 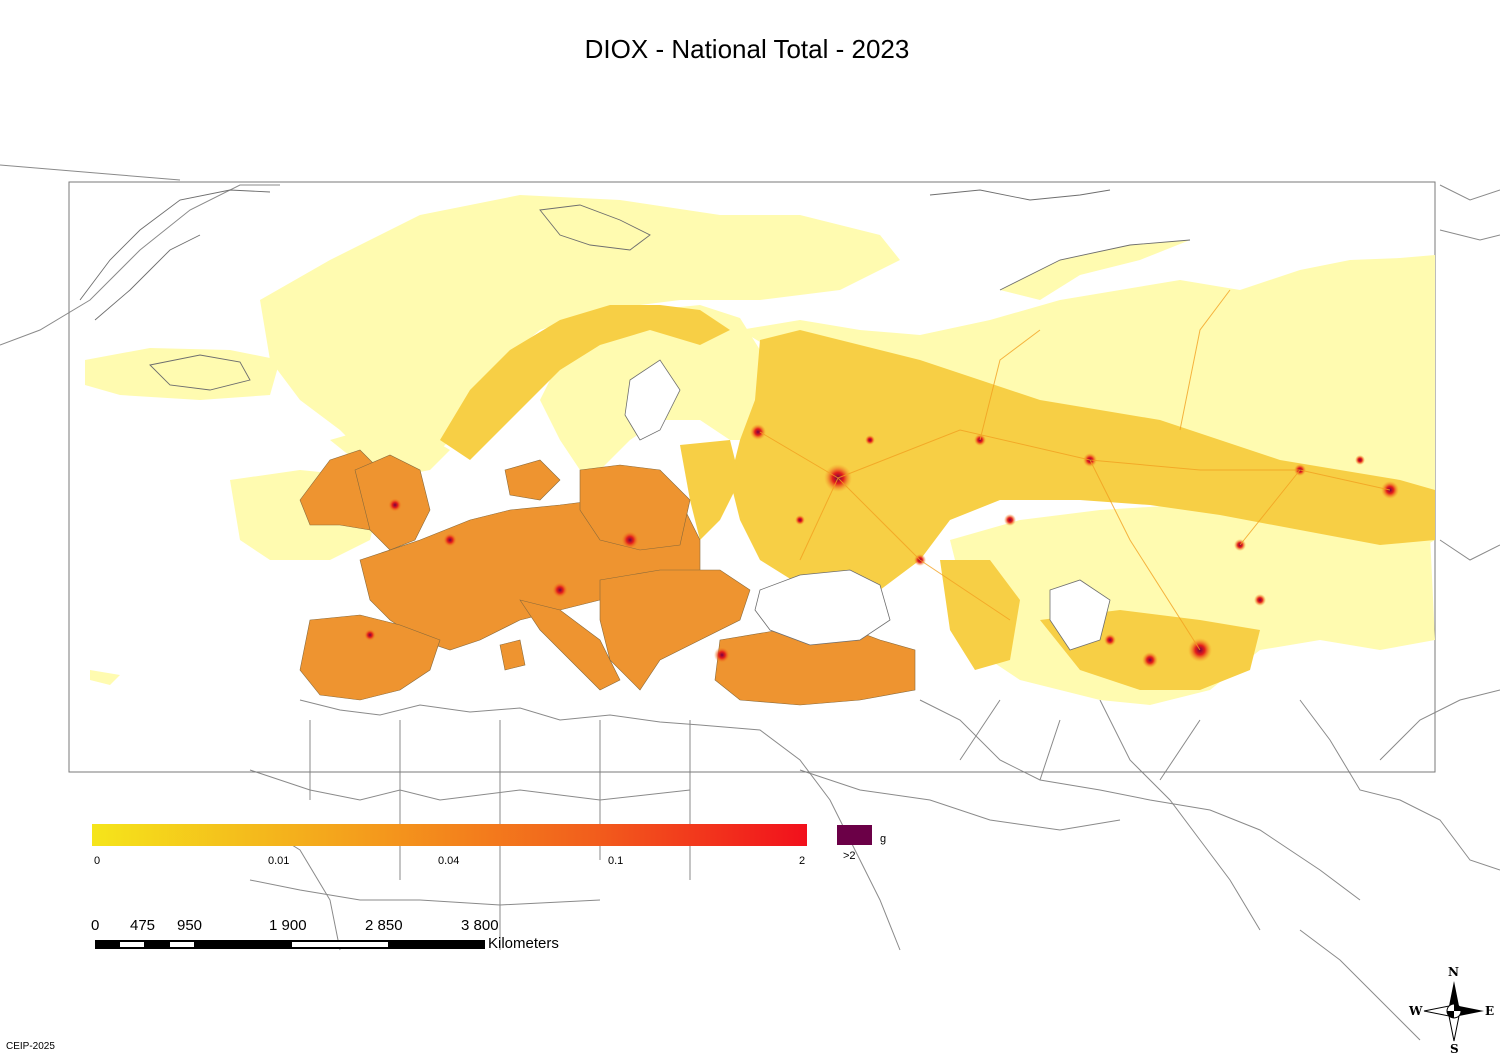 What do you see at coordinates (883, 839) in the screenshot?
I see `legend-unit: g` at bounding box center [883, 839].